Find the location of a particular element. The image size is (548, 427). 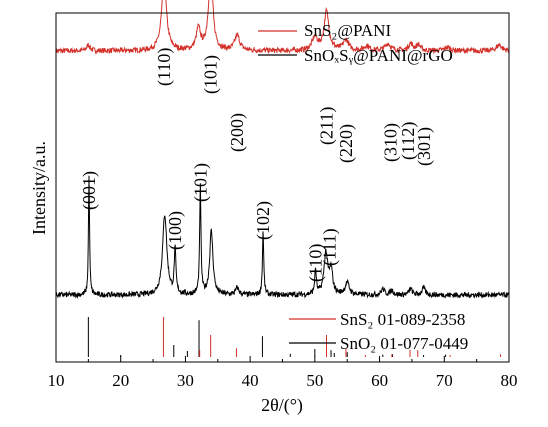

legend-label-black: SnOₓSᵧ@PANI@rGO is located at coordinates (378, 55).